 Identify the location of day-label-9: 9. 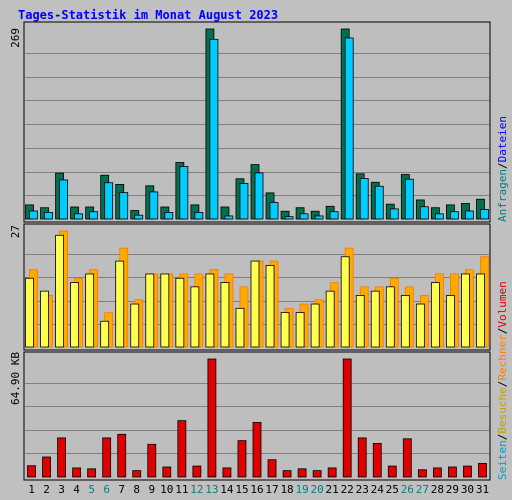
(151, 489).